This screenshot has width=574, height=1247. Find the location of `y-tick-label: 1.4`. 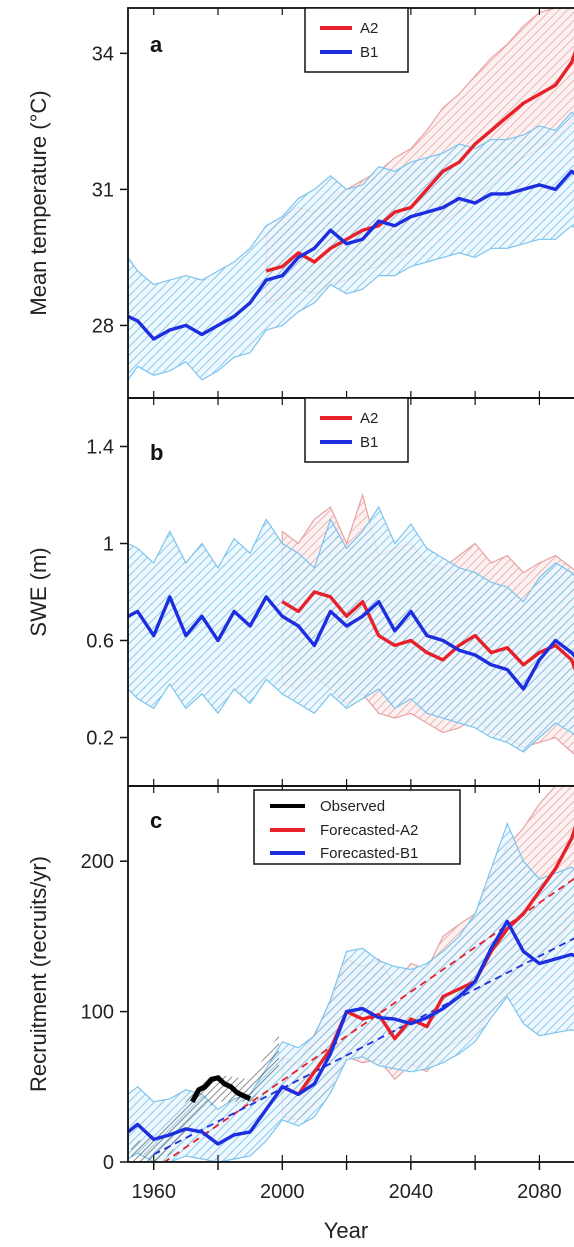

y-tick-label: 1.4 is located at coordinates (100, 448).